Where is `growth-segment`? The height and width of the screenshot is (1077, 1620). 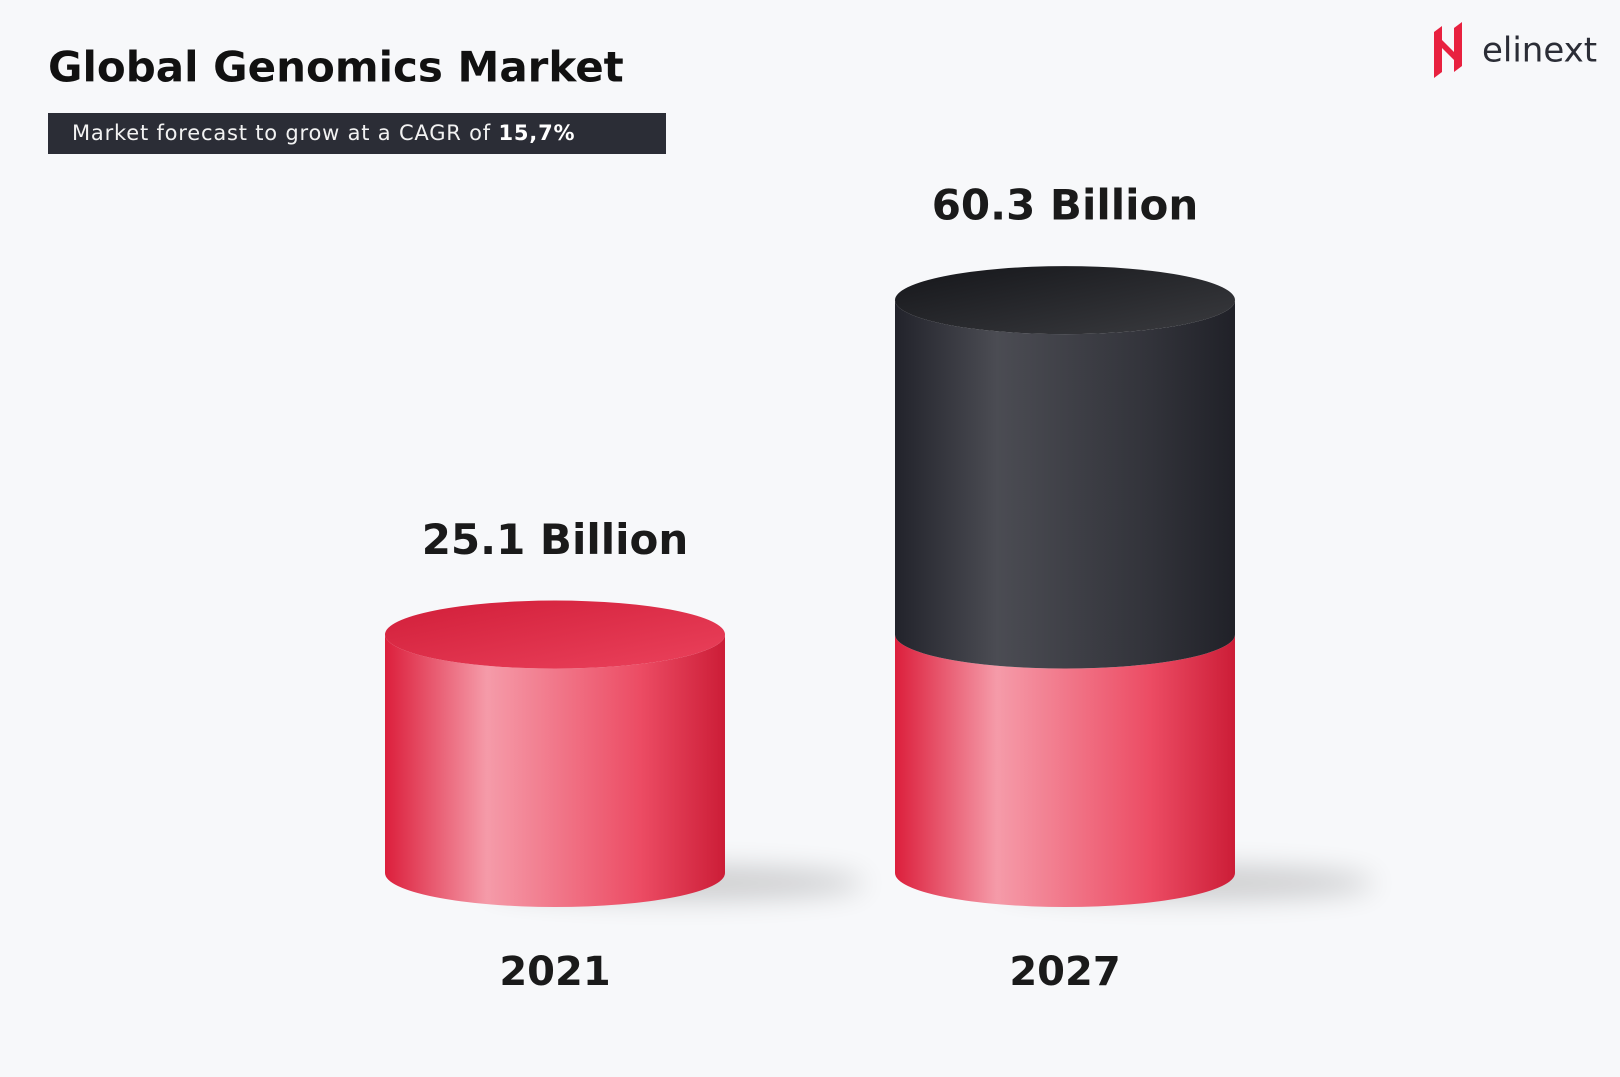 growth-segment is located at coordinates (1065, 484).